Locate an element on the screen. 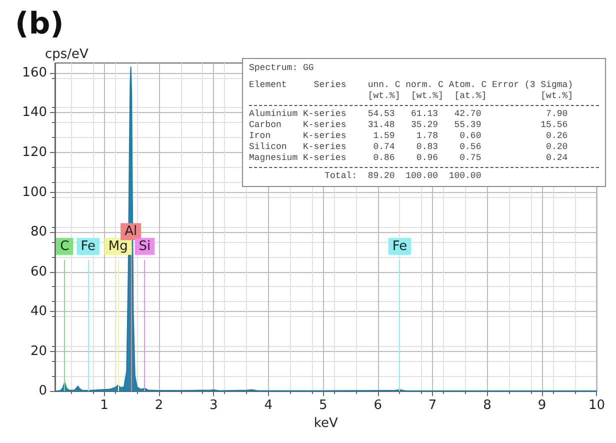  x-tick-label: 6 is located at coordinates (378, 406).